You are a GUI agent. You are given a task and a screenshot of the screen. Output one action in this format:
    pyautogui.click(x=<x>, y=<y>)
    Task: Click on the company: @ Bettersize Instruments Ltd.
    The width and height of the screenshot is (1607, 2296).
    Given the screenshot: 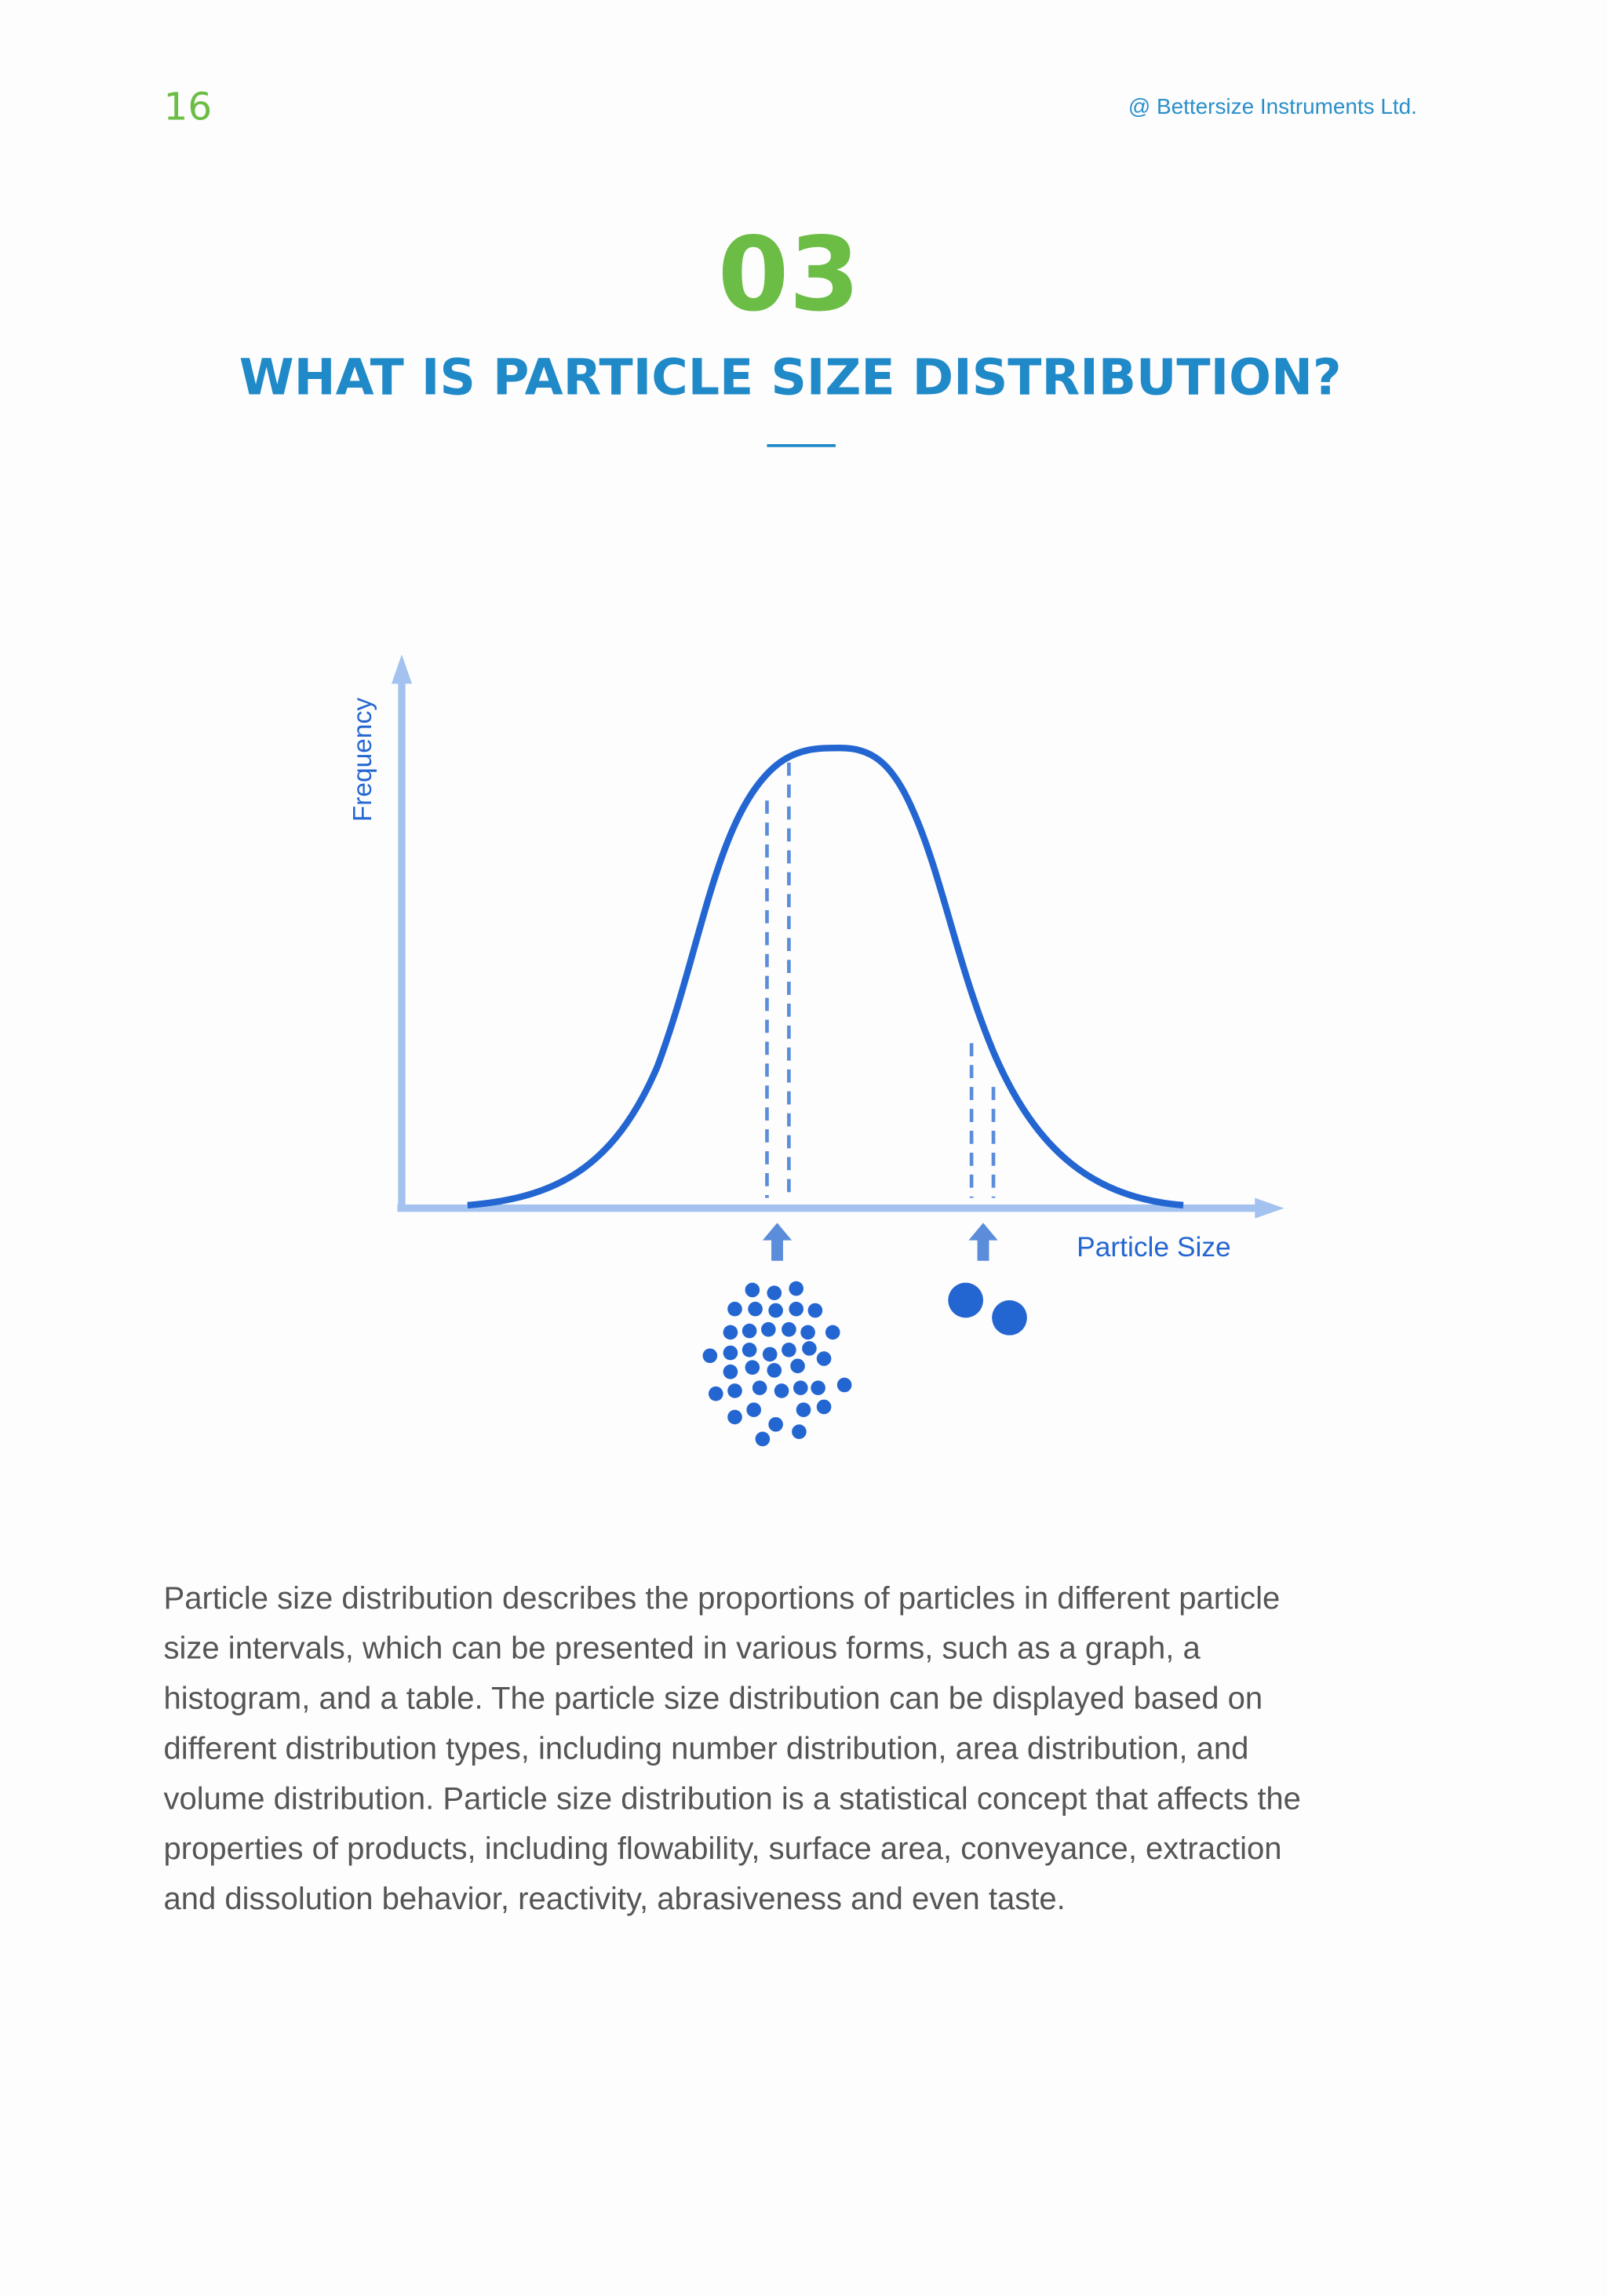 What is the action you would take?
    pyautogui.click(x=1272, y=106)
    